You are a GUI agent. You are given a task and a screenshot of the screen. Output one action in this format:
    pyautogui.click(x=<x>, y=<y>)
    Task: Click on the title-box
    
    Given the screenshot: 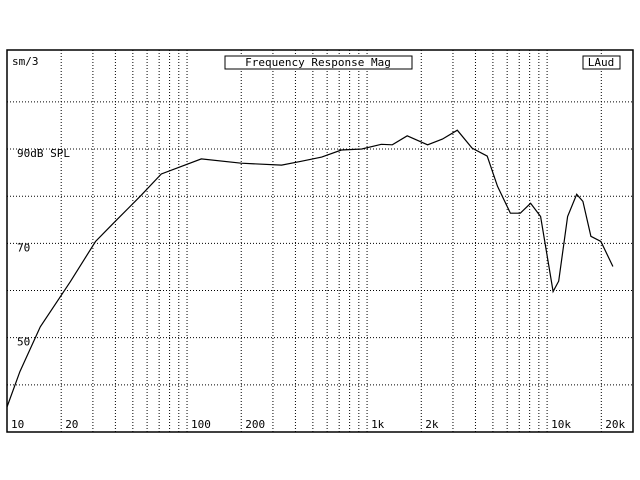 What is the action you would take?
    pyautogui.click(x=318, y=62)
    